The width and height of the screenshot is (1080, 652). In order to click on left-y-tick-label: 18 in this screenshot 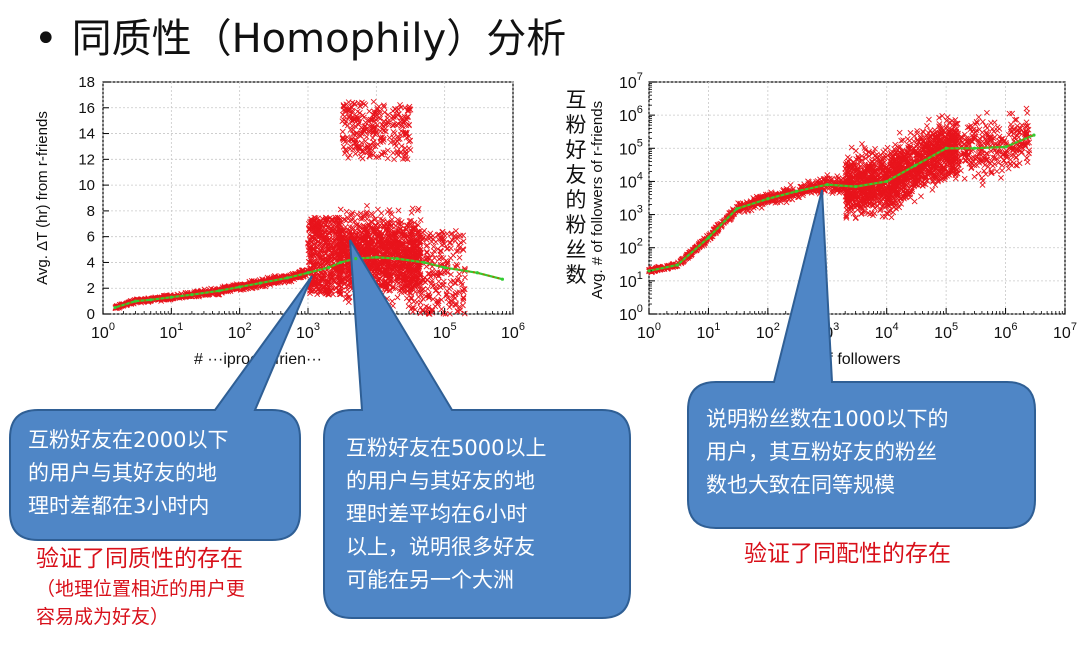, I will do `click(86, 82)`.